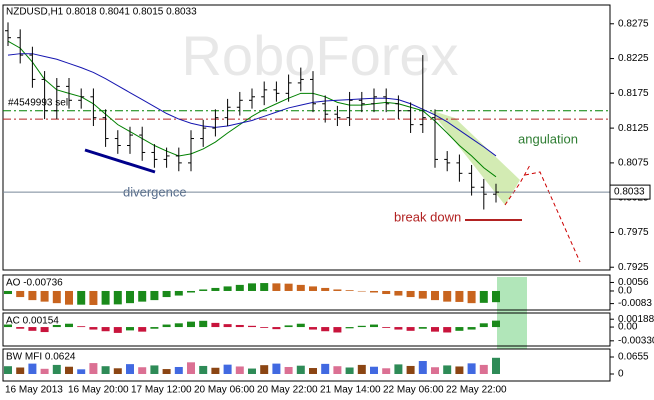  Describe the element at coordinates (101, 12) in the screenshot. I see `header: NZDUSD,H1 0.8018 0.8041 0.8015 0.8033` at that location.